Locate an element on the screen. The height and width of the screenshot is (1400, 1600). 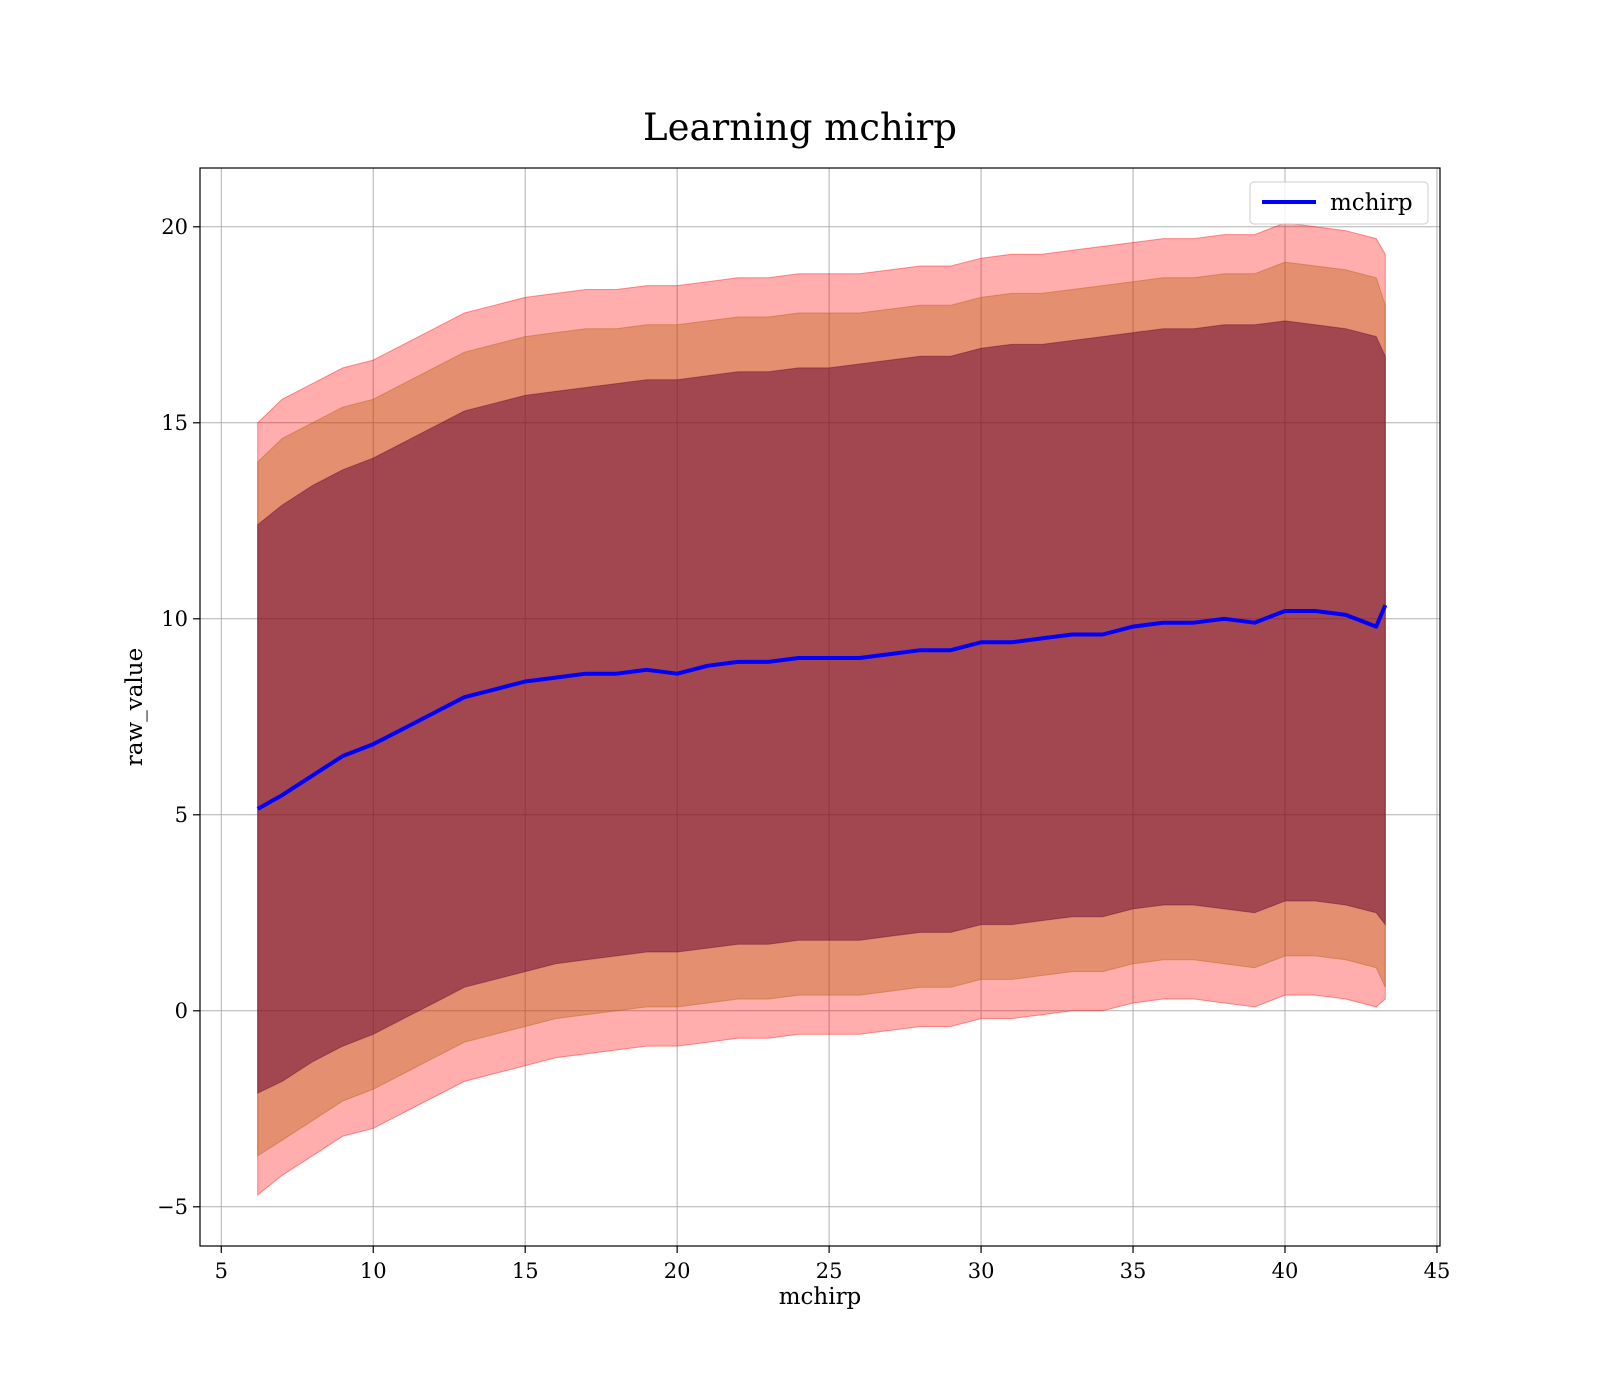
series-lines is located at coordinates (822, 707).